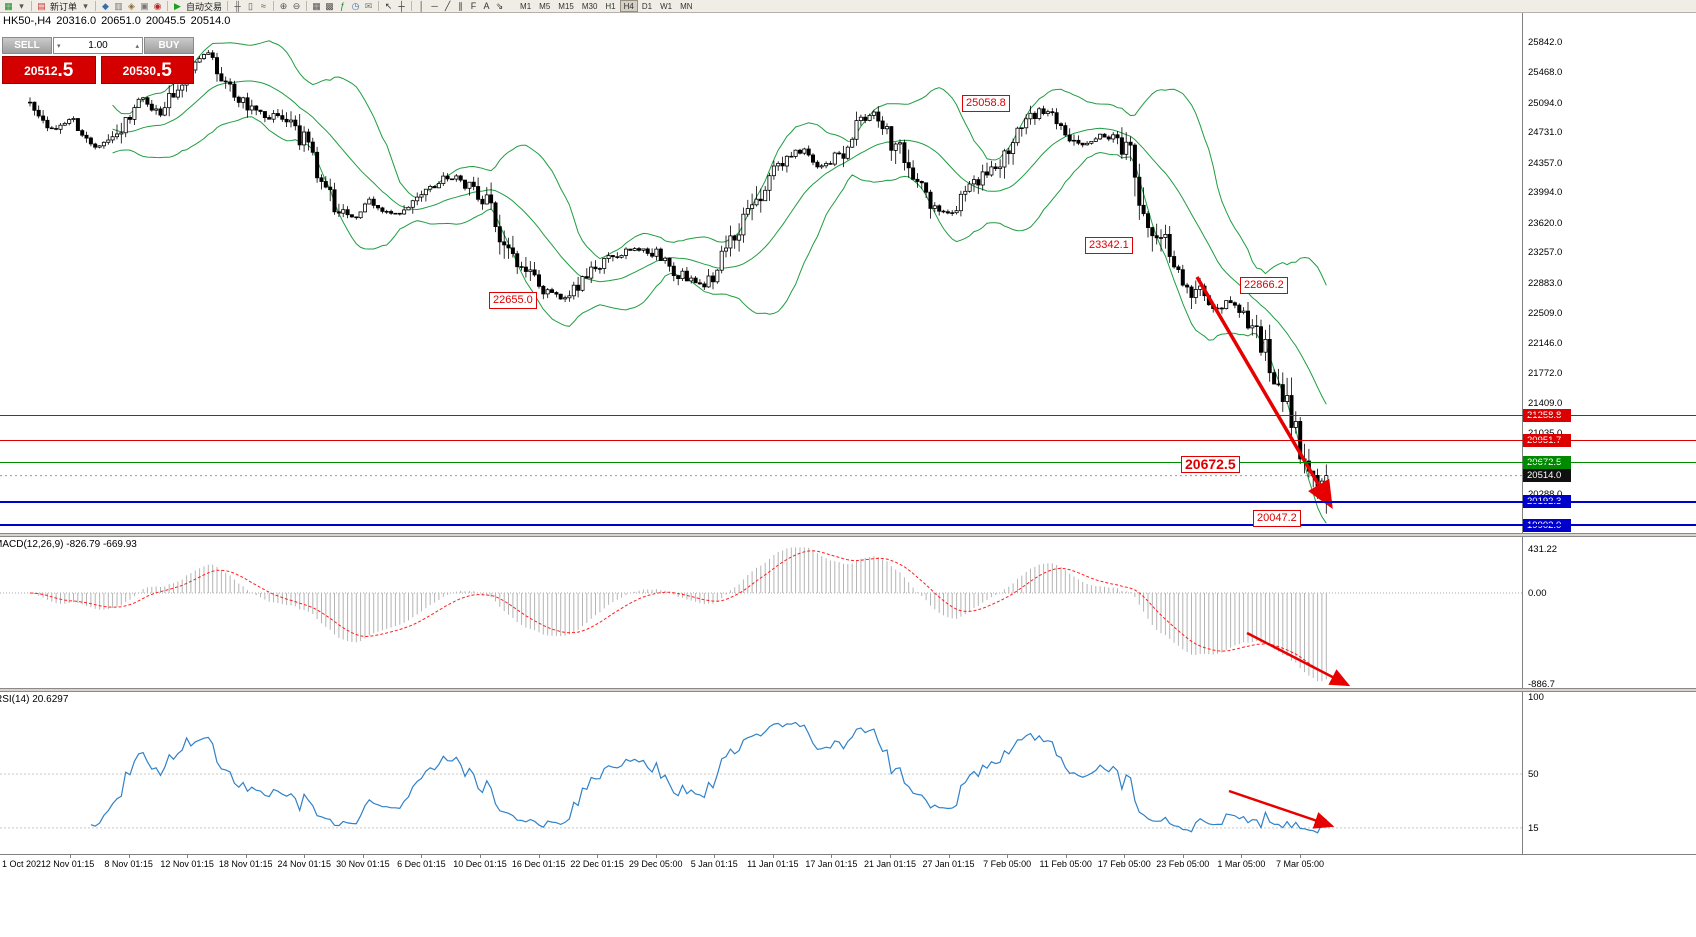  Describe the element at coordinates (460, 6) in the screenshot. I see `channel-icon: ∥` at that location.